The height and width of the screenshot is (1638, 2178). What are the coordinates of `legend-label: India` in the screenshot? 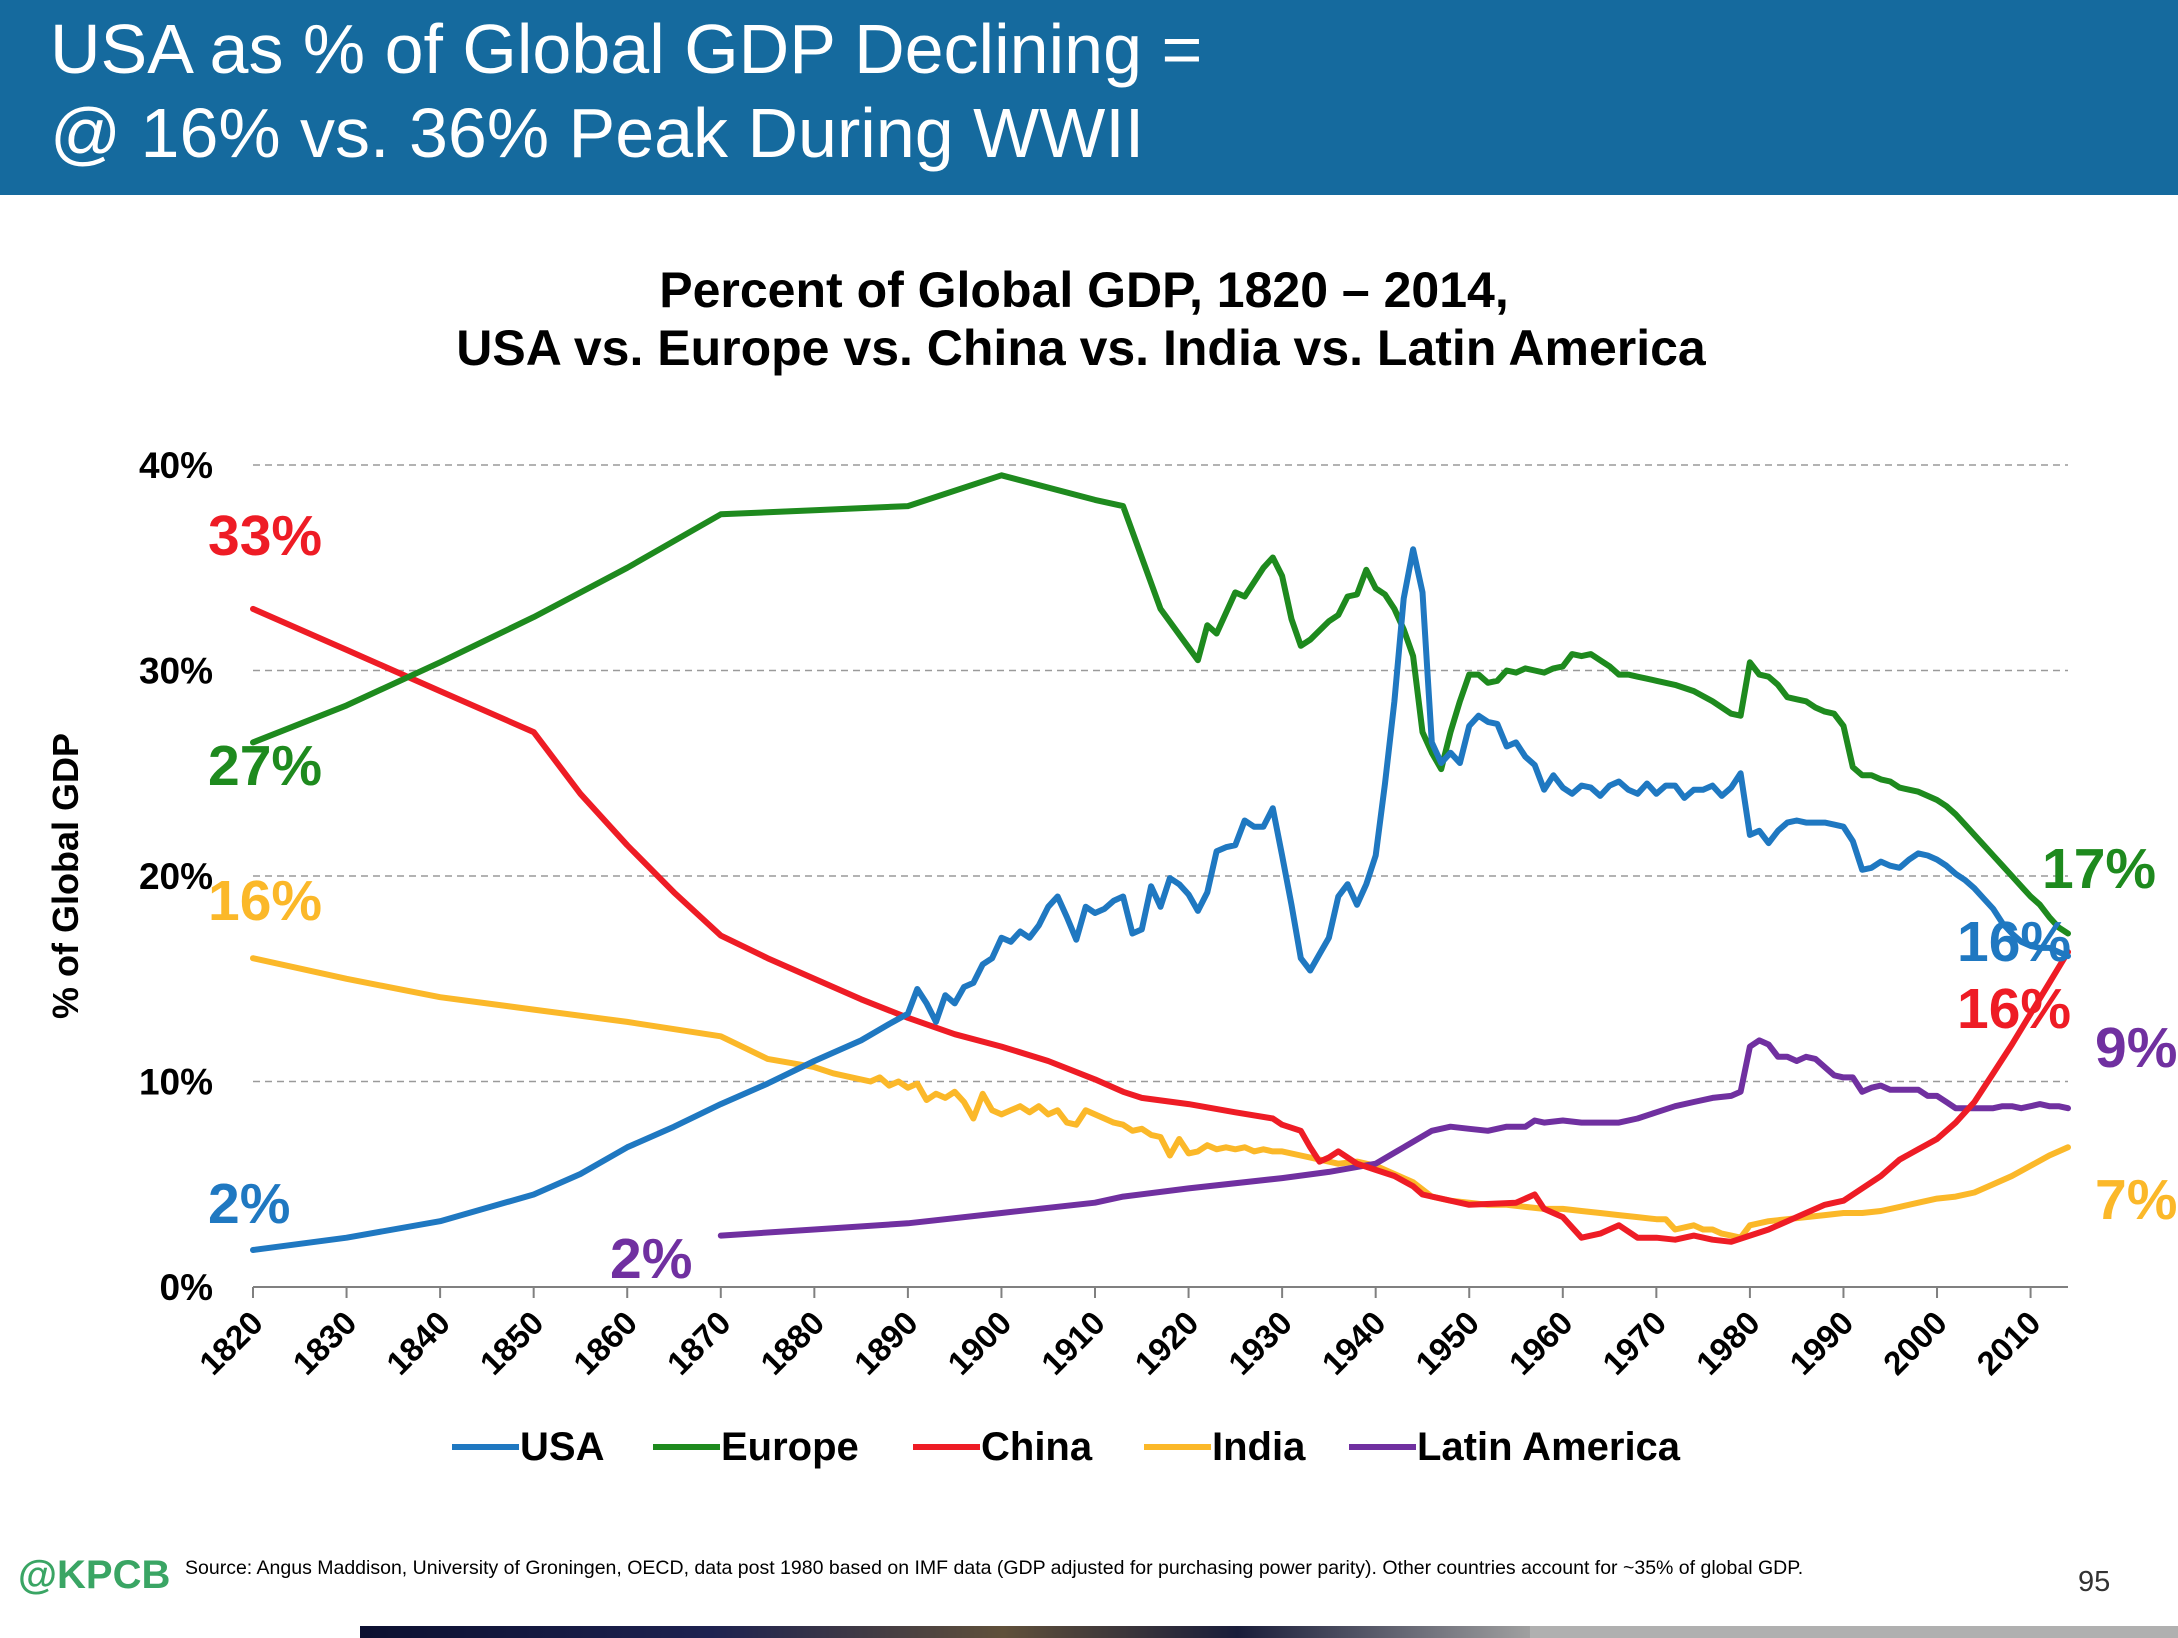 It's located at (1259, 1447).